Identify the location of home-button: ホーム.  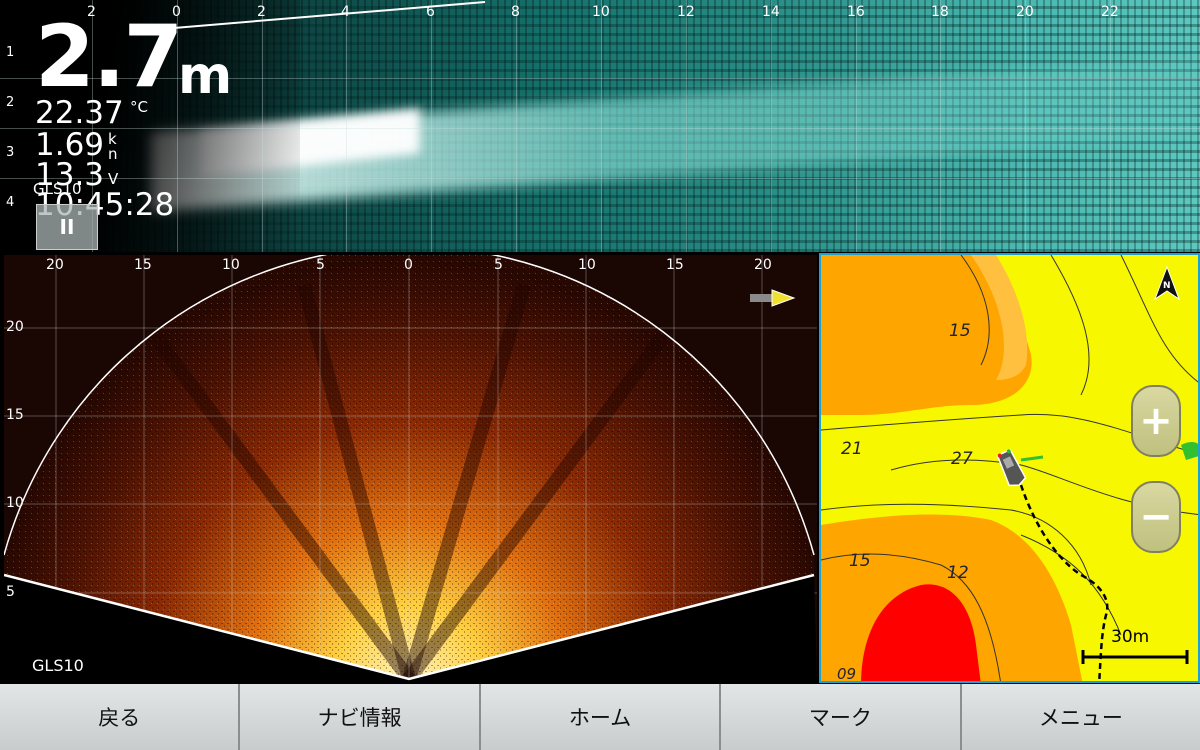
(601, 717).